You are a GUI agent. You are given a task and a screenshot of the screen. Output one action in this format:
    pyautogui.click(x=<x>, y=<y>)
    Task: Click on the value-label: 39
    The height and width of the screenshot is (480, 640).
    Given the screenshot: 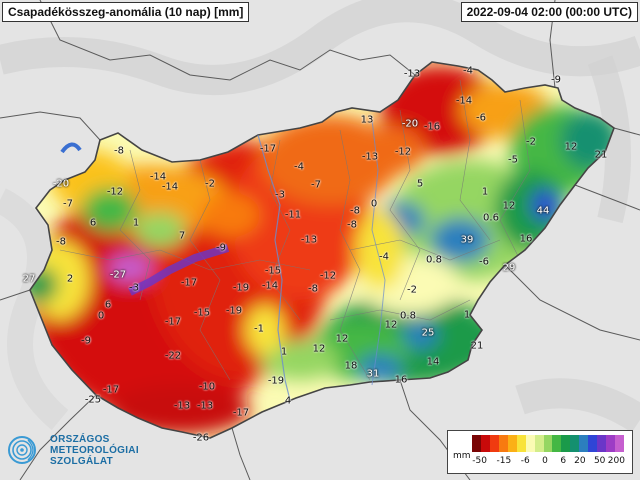 What is the action you would take?
    pyautogui.click(x=467, y=240)
    